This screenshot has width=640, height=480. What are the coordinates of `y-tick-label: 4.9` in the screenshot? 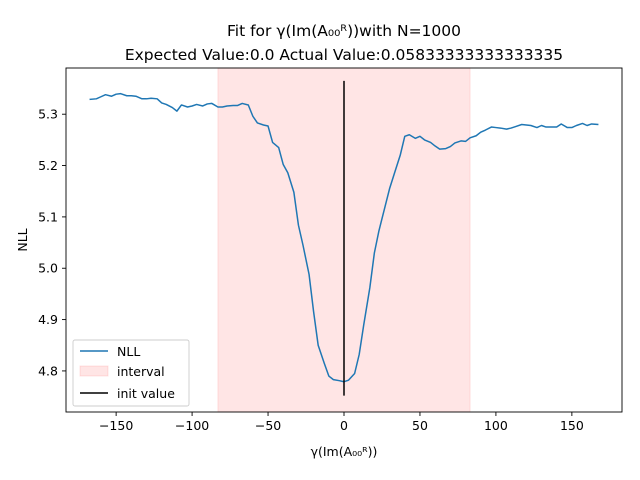 It's located at (48, 319).